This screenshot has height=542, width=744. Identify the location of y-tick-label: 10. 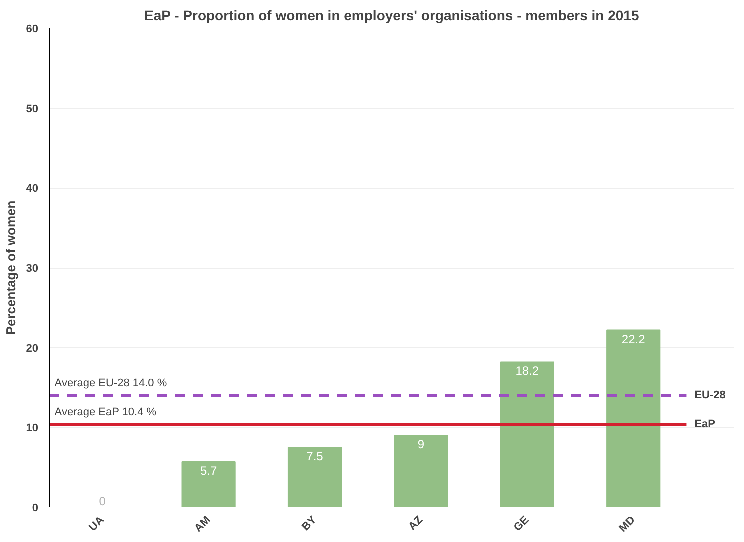
(32, 428).